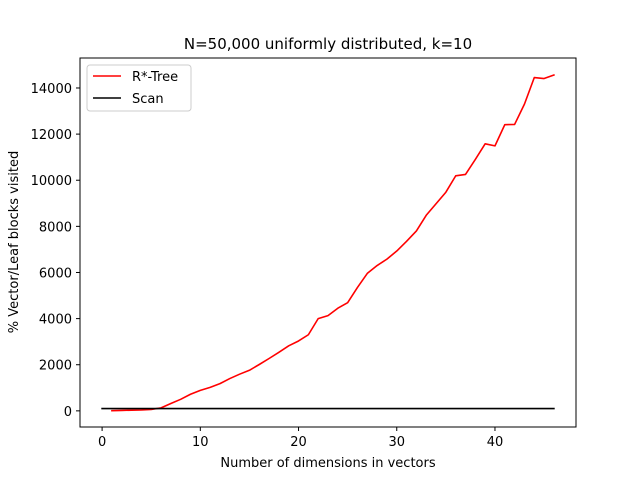  I want to click on x-axis: 0 10 20 30 40, so click(300, 438).